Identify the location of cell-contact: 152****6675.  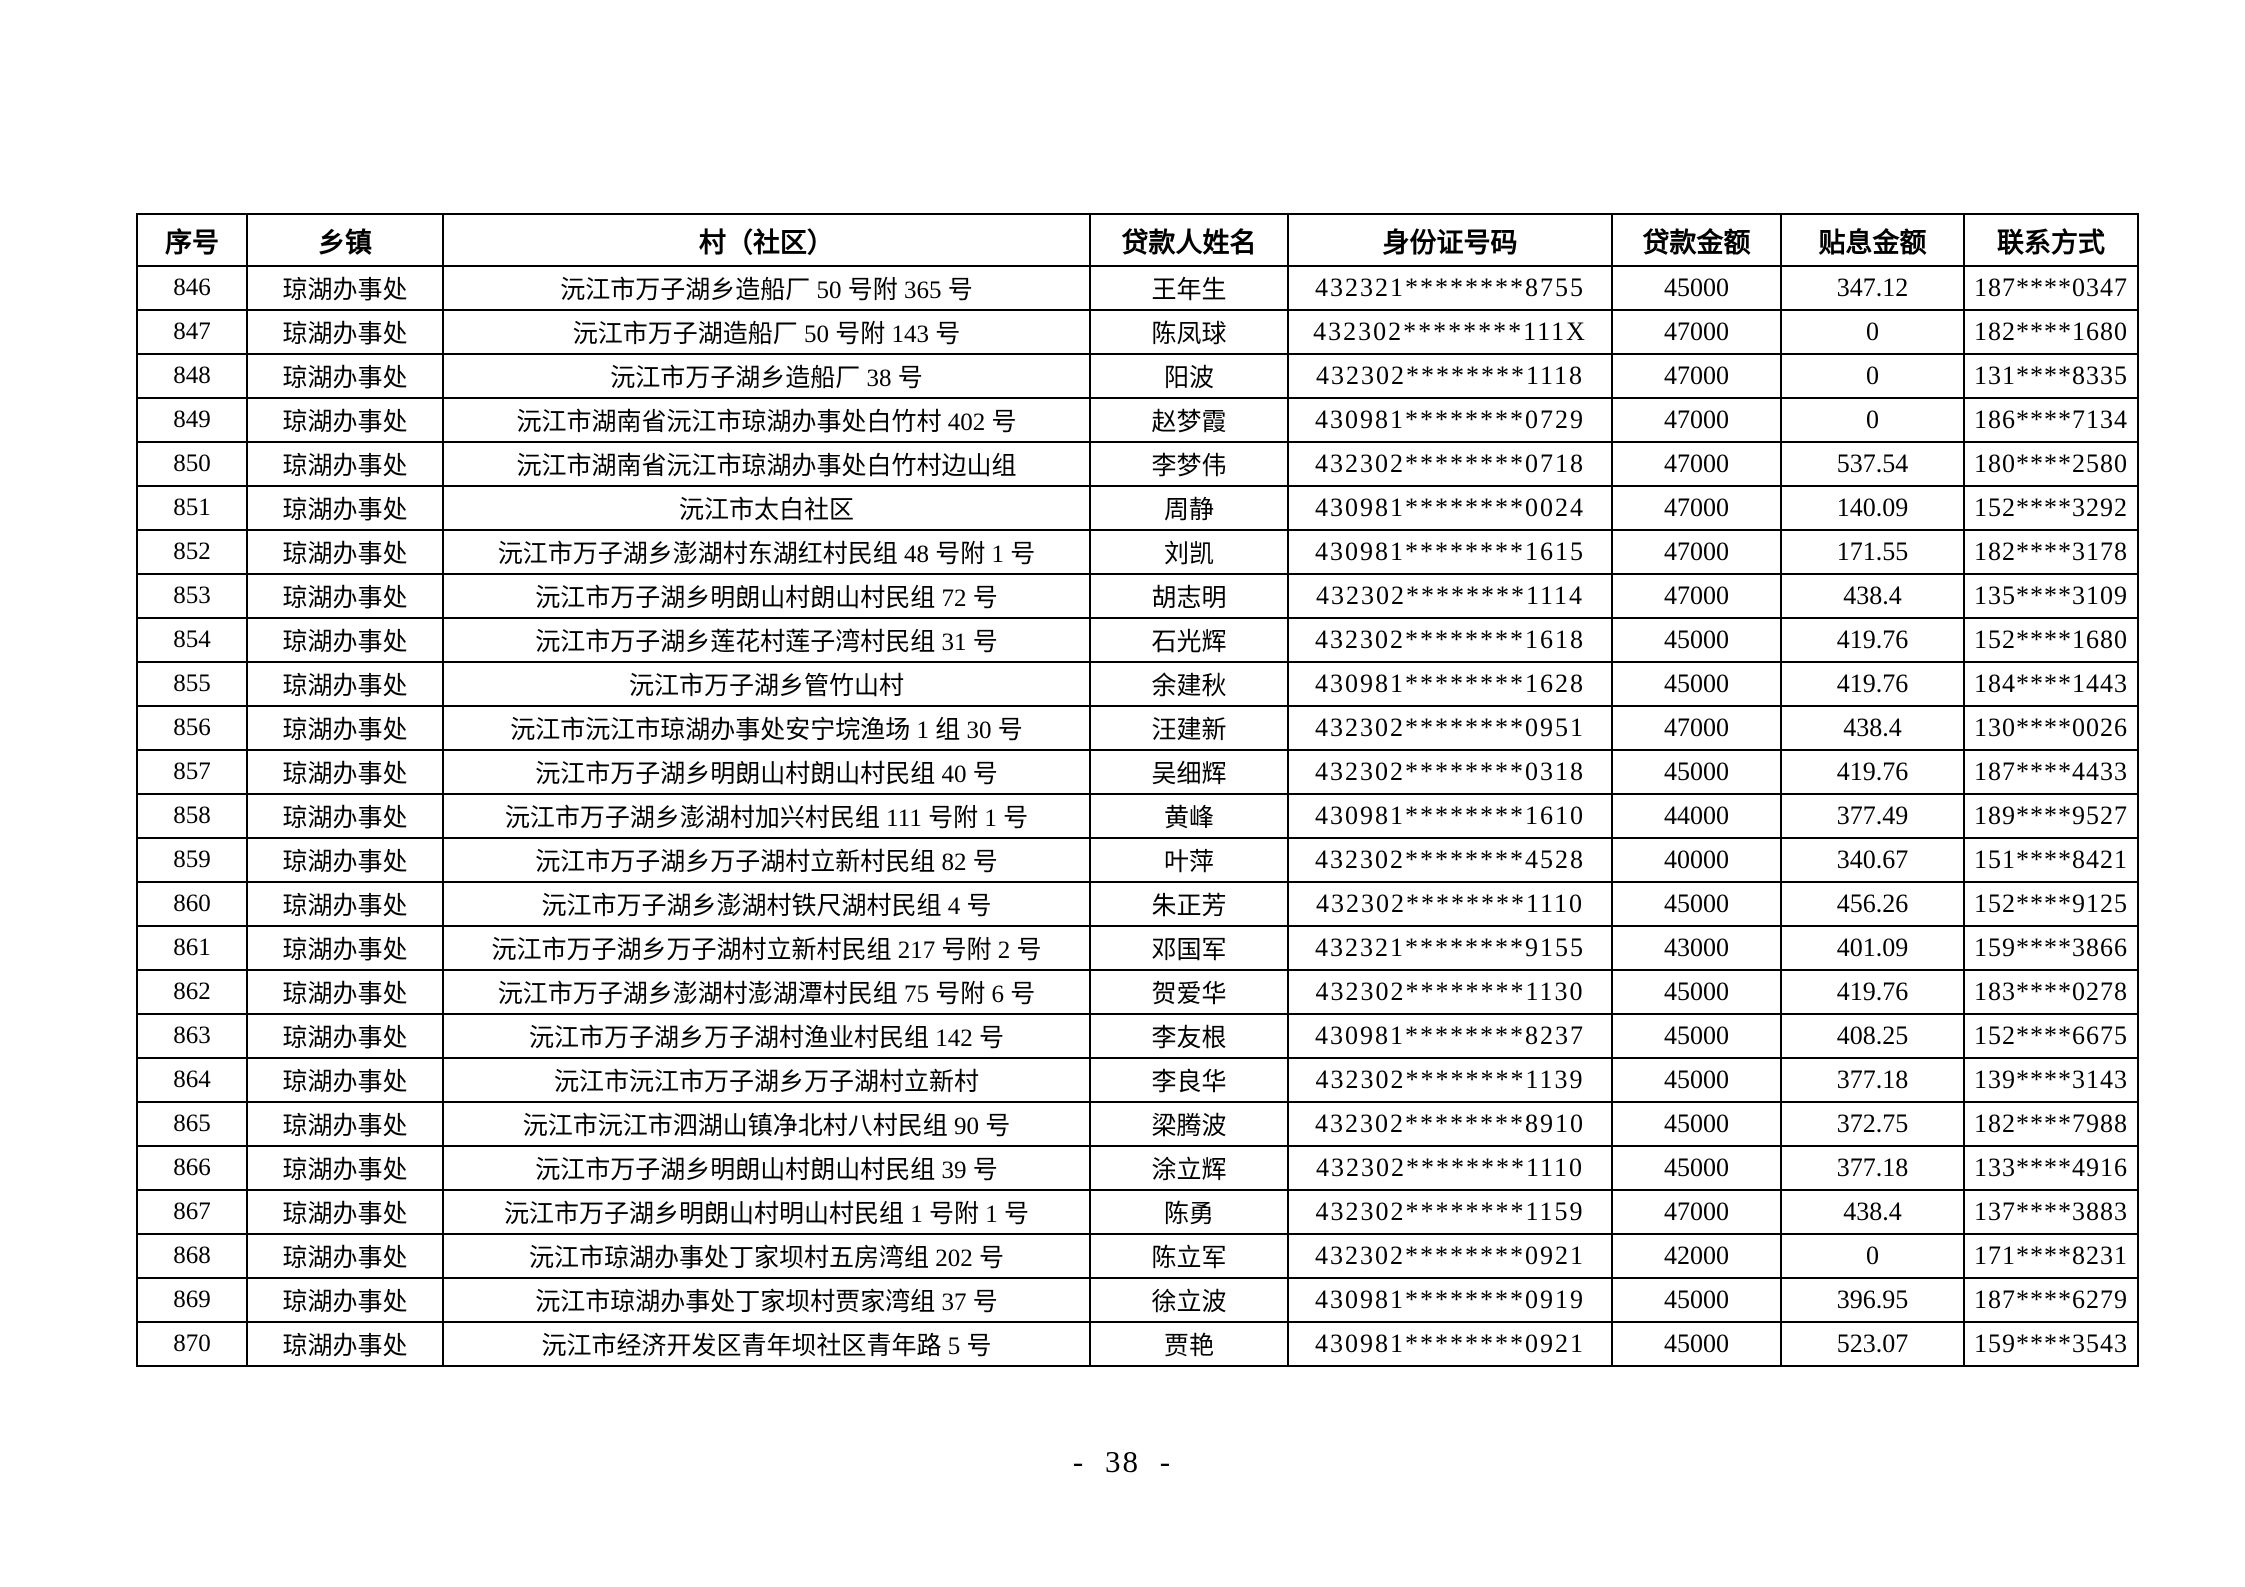
(2051, 1036).